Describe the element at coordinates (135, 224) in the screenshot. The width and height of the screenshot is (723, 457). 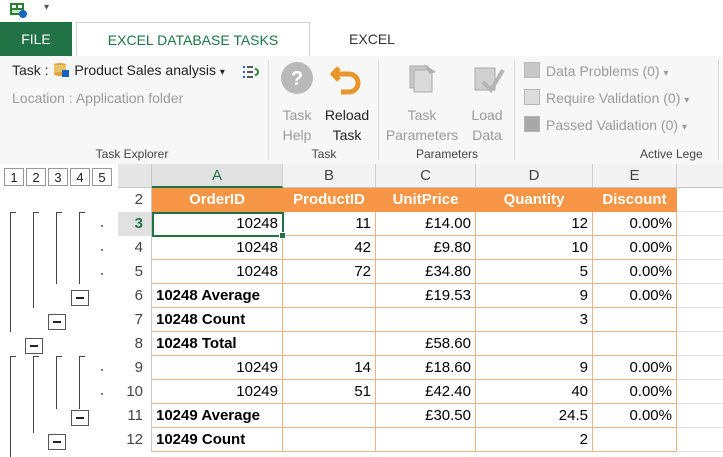
I see `row-header: 3` at that location.